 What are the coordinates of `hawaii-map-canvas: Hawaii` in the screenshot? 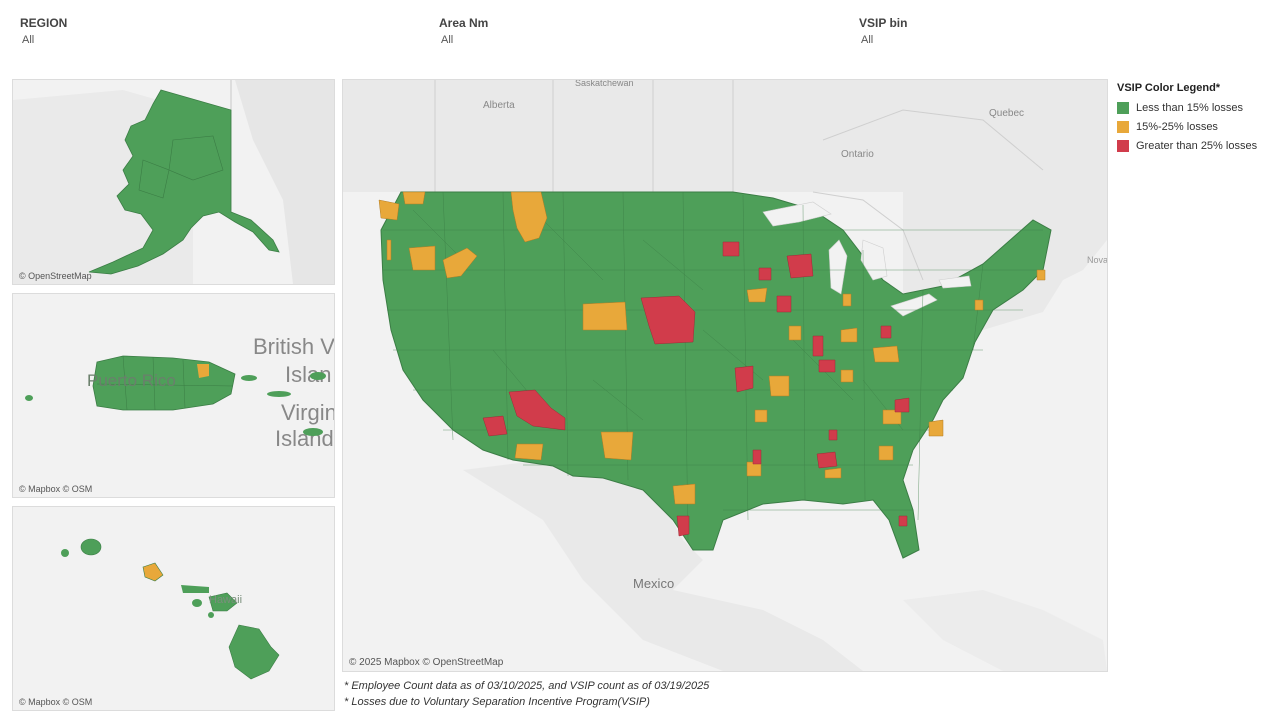 It's located at (173, 608).